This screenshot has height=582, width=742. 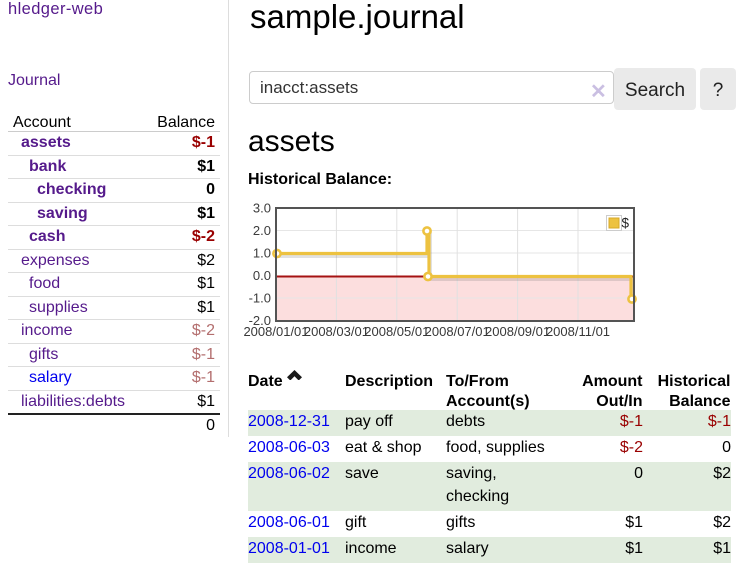 I want to click on svg-text: 2008/05/01, so click(x=396, y=331).